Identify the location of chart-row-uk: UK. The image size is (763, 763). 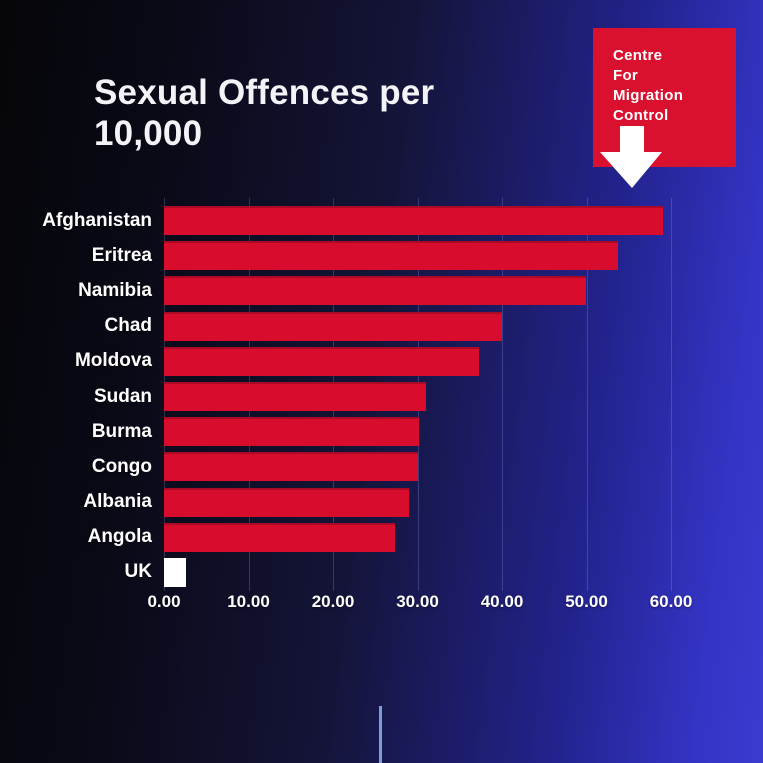
(381, 572).